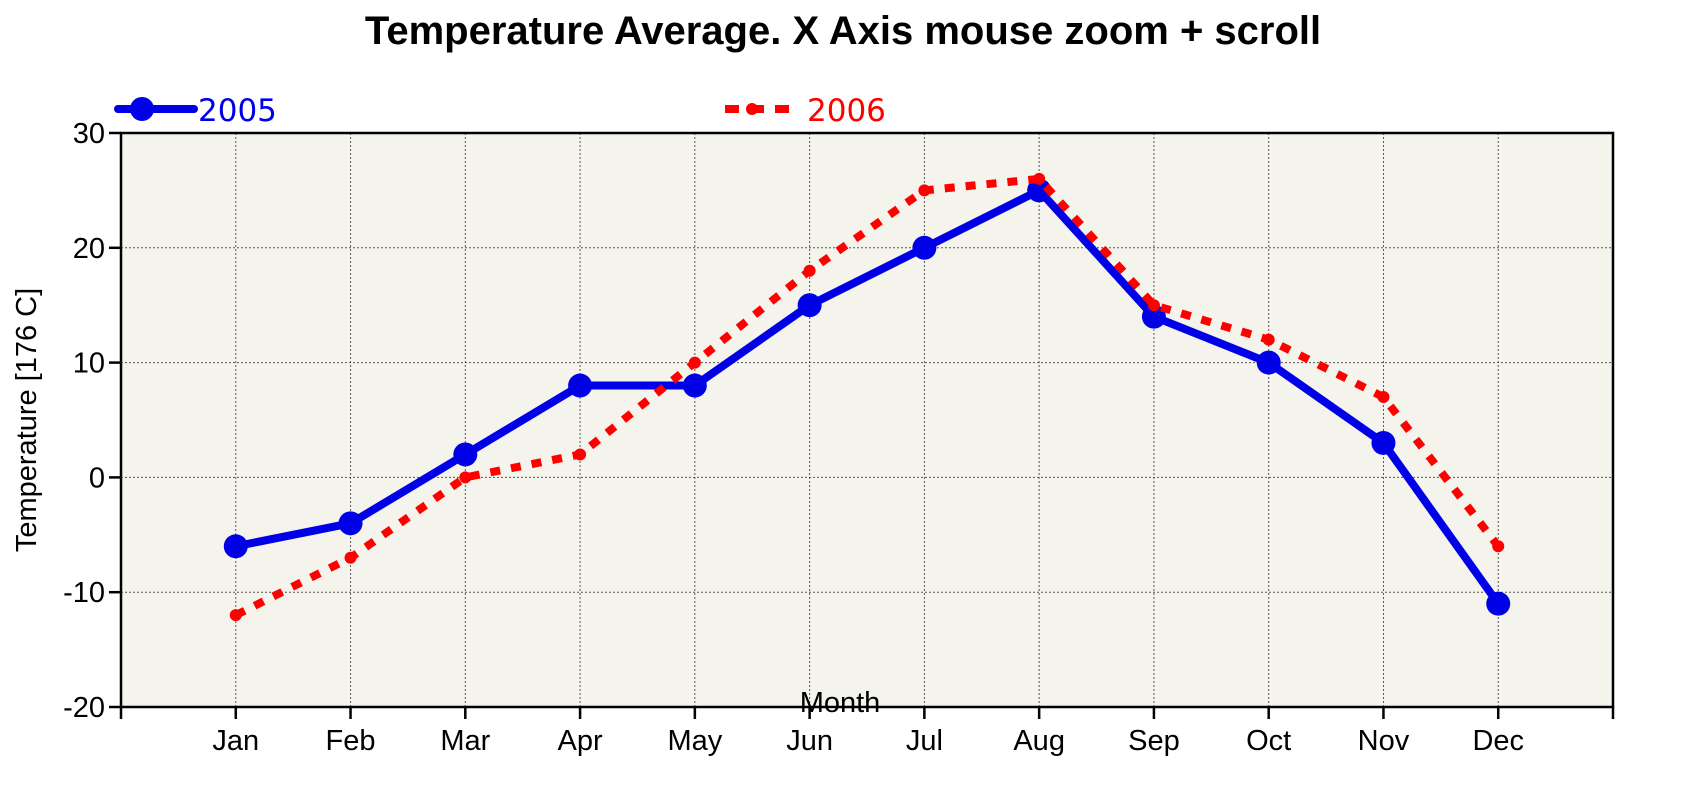  I want to click on legend-label-2005: 2005, so click(237, 111).